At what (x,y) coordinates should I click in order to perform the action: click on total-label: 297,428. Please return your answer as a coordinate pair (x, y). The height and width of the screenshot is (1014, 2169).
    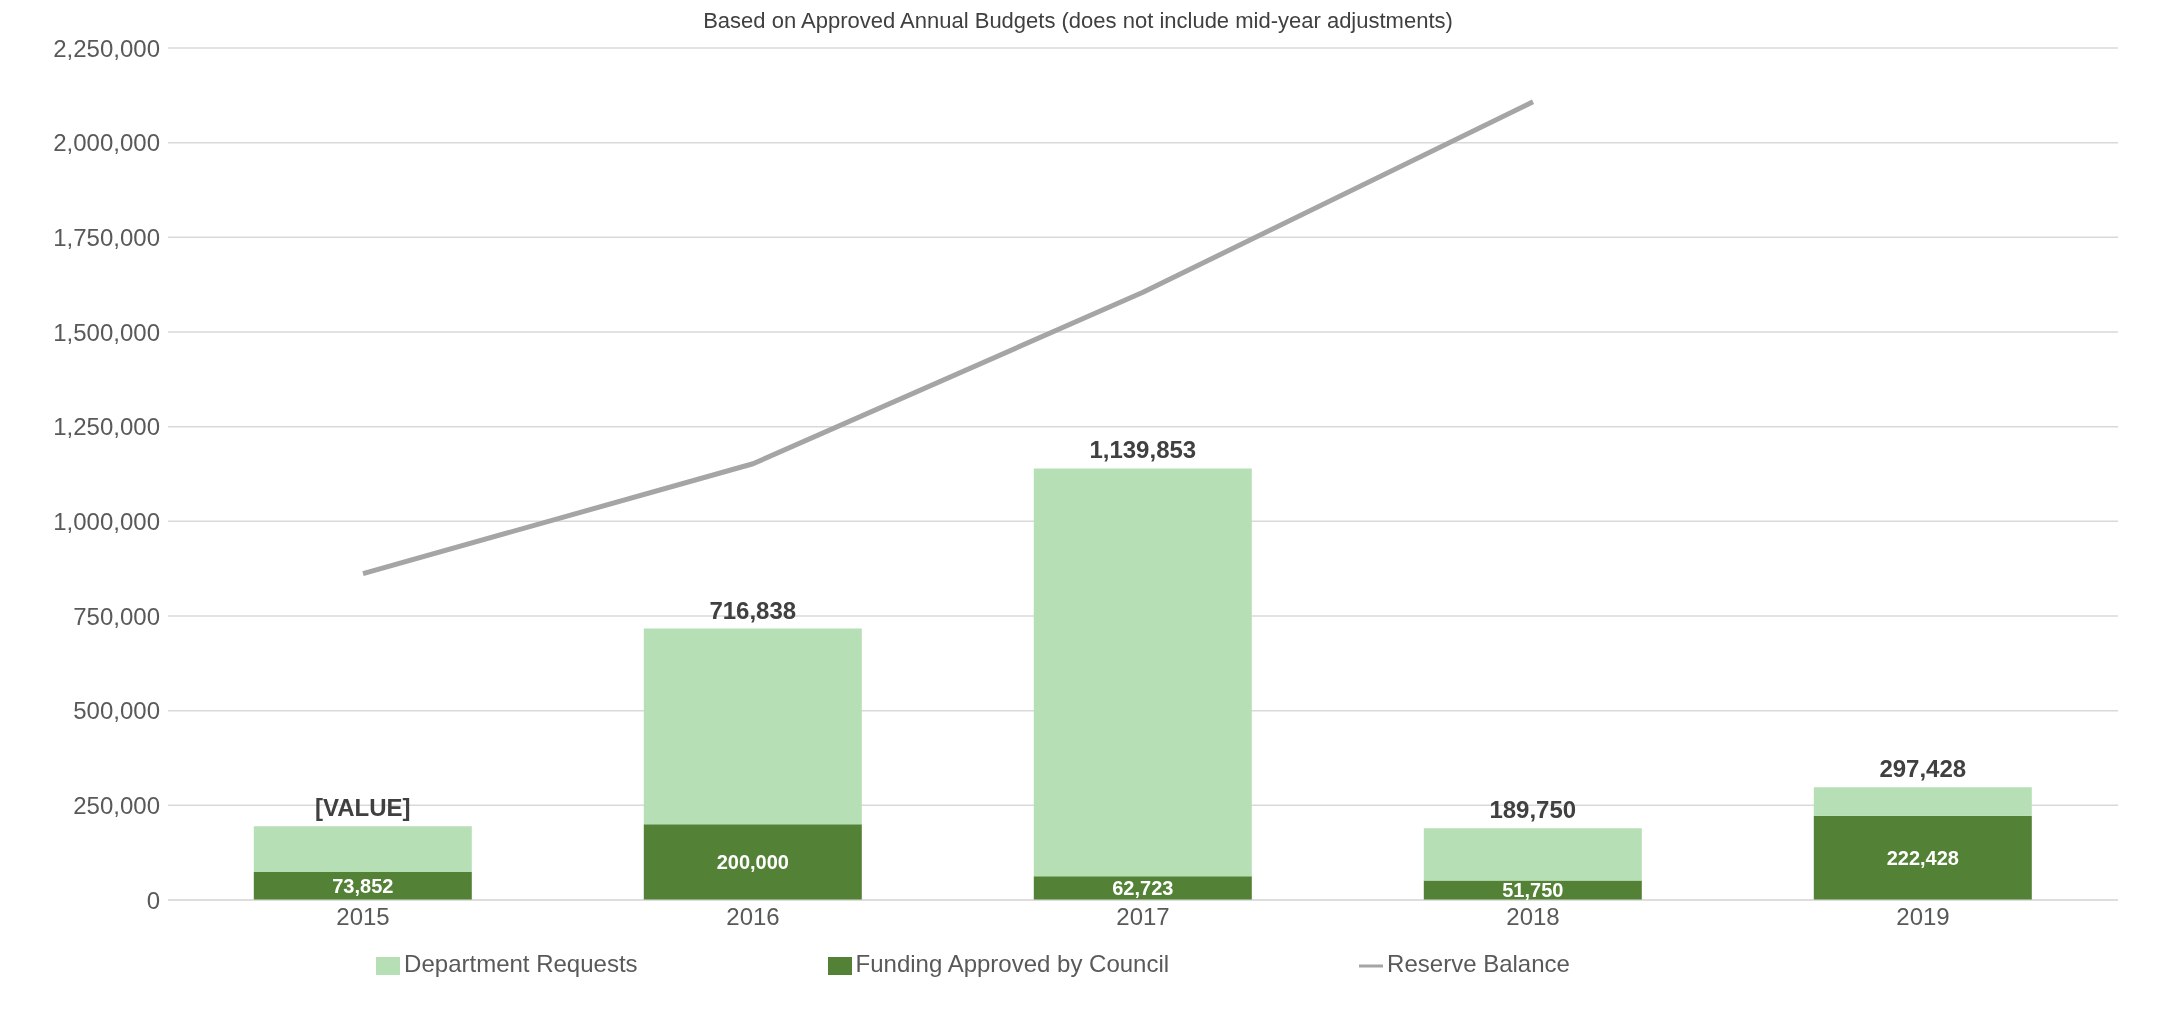
    Looking at the image, I should click on (1923, 769).